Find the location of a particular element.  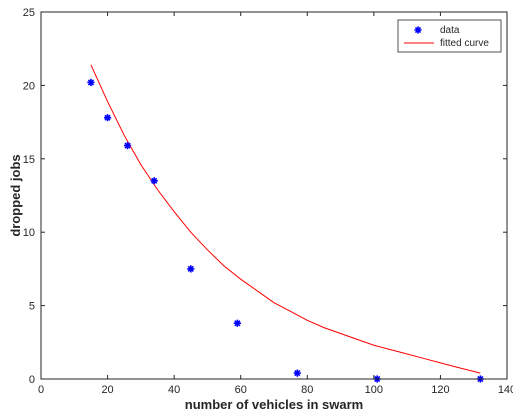

legend: data fitted curve is located at coordinates (449, 36).